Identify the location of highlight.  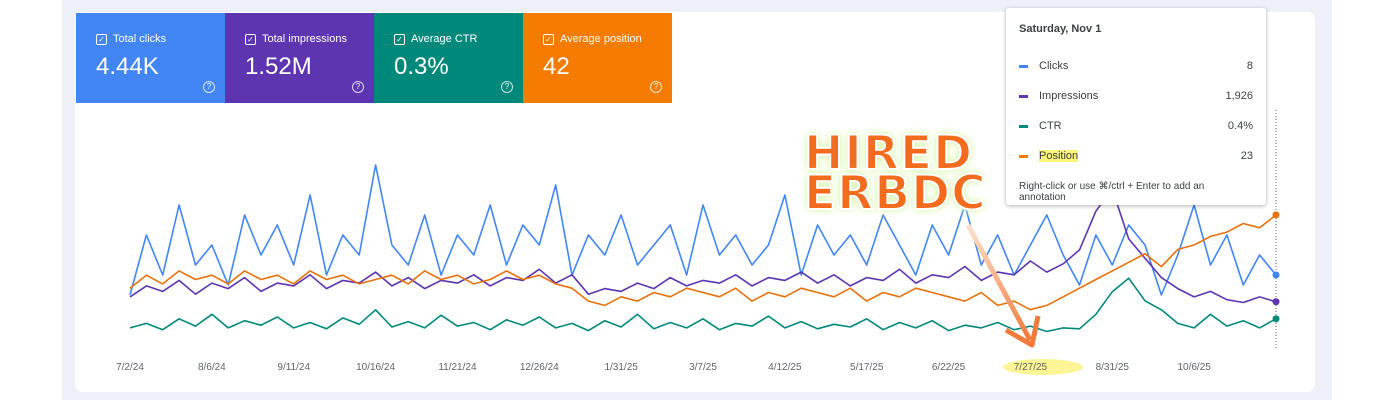
(1043, 367).